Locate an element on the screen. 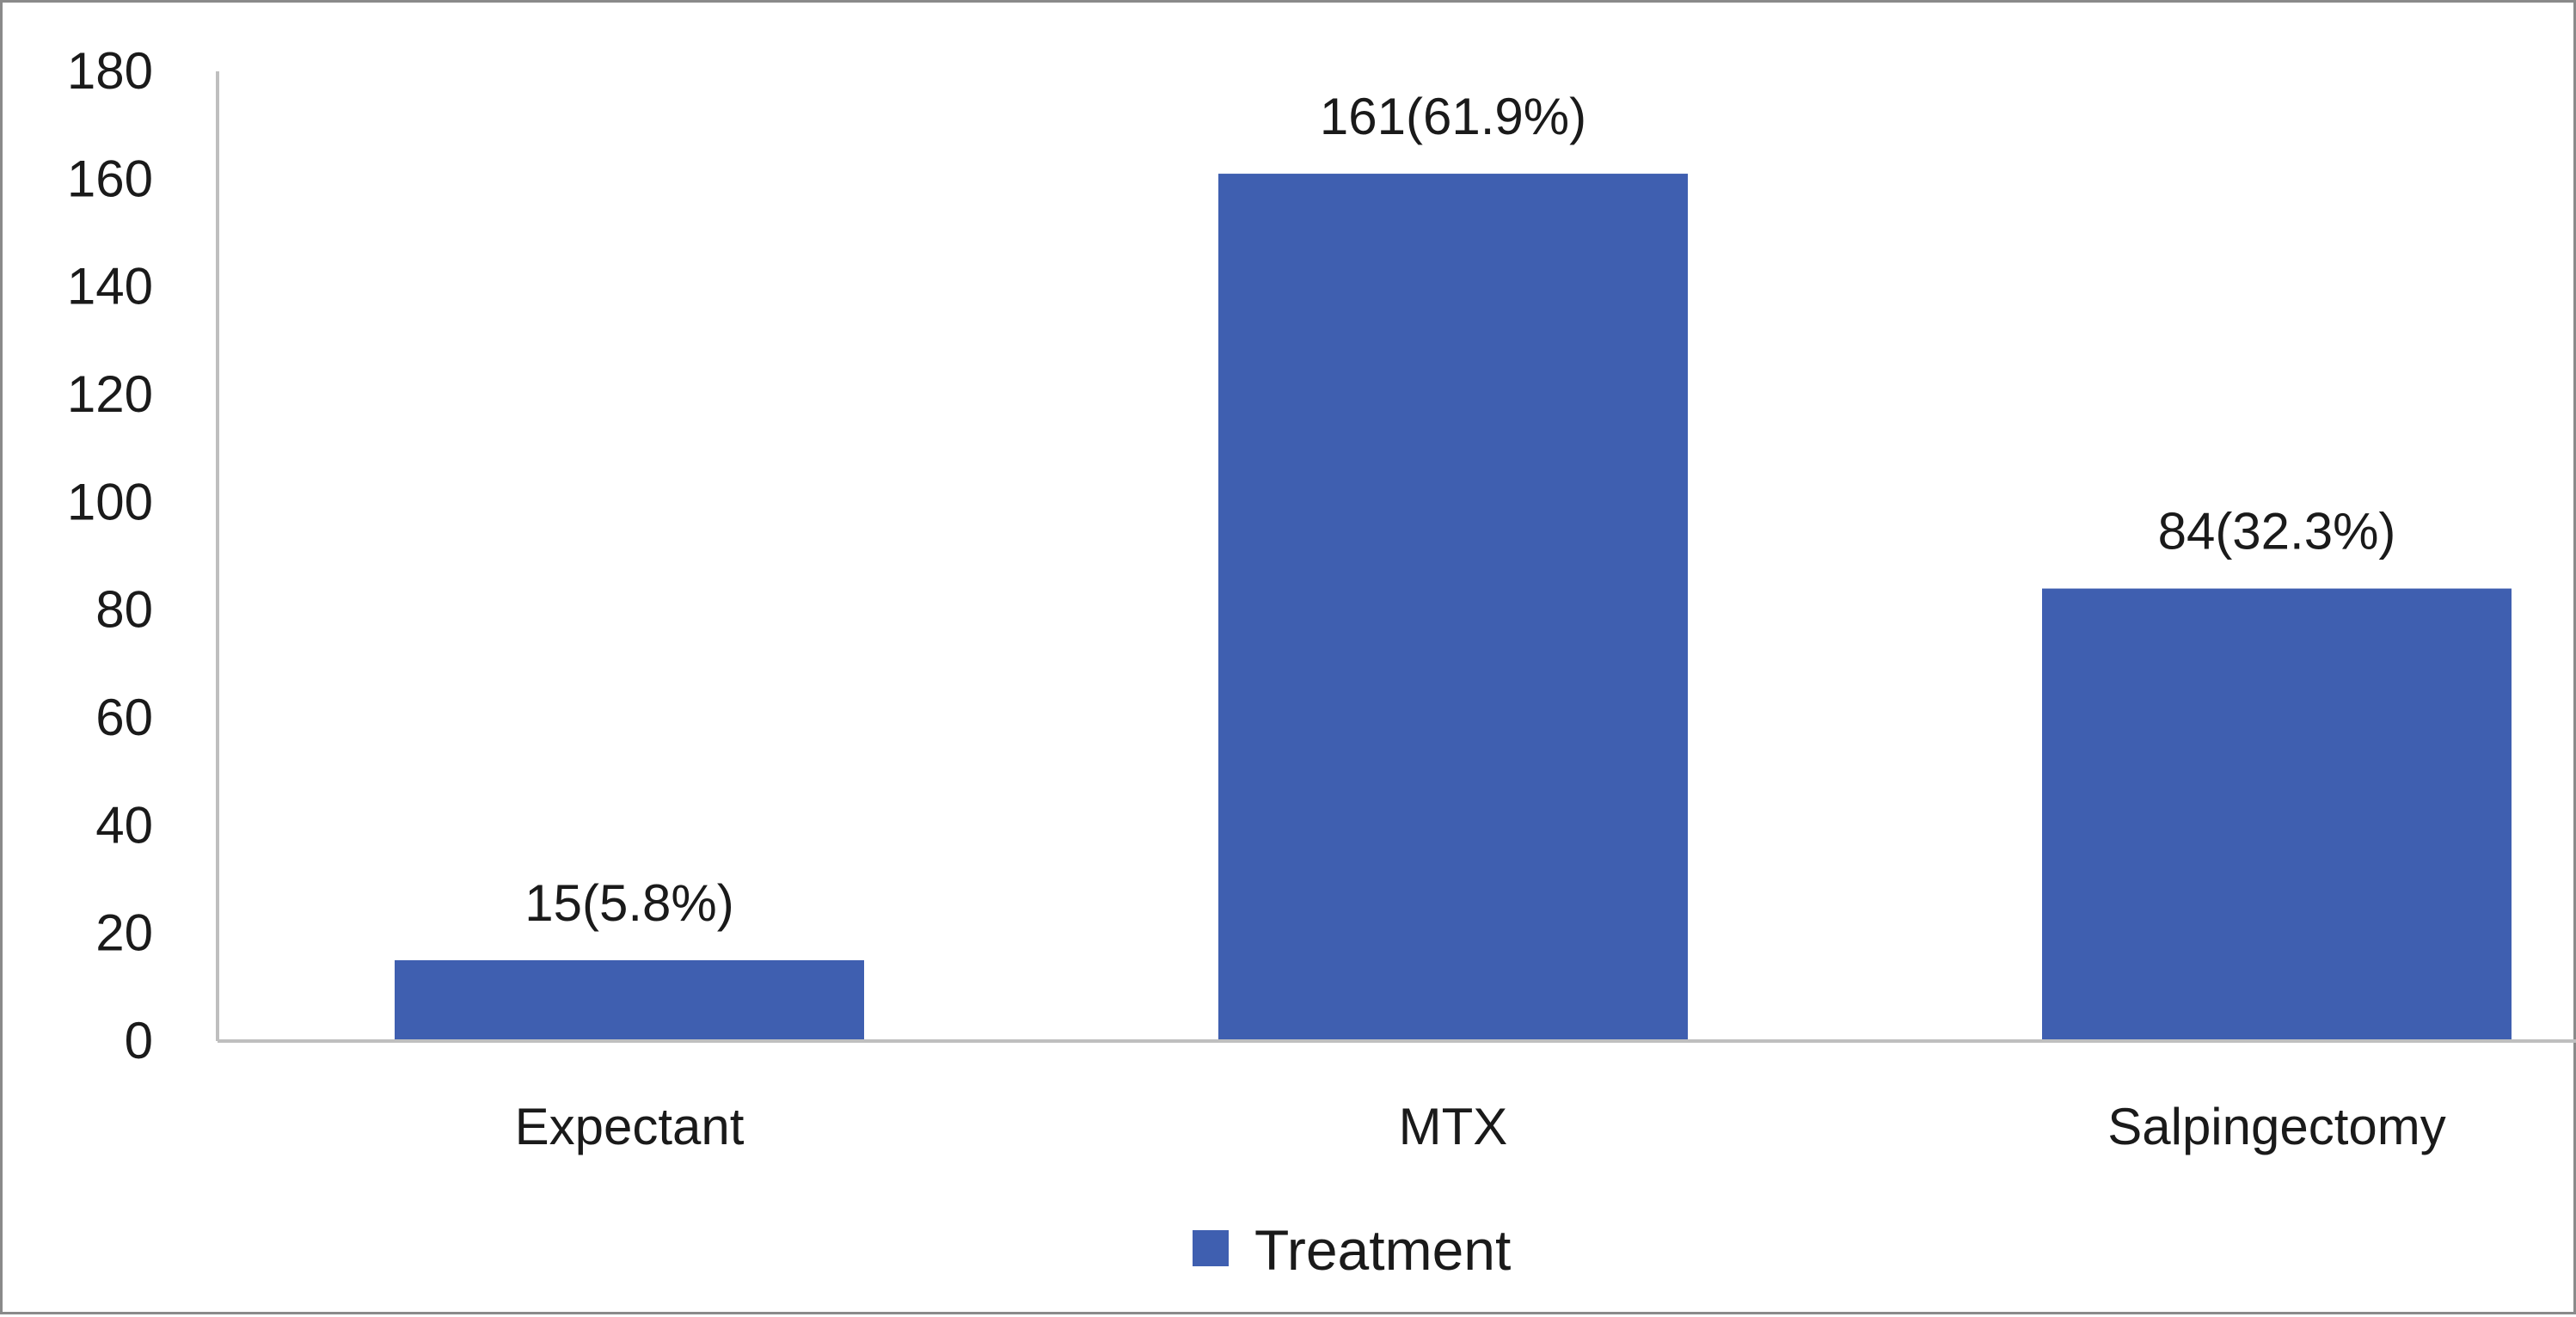 Image resolution: width=2576 pixels, height=1317 pixels. y-tick-label: 140 is located at coordinates (110, 286).